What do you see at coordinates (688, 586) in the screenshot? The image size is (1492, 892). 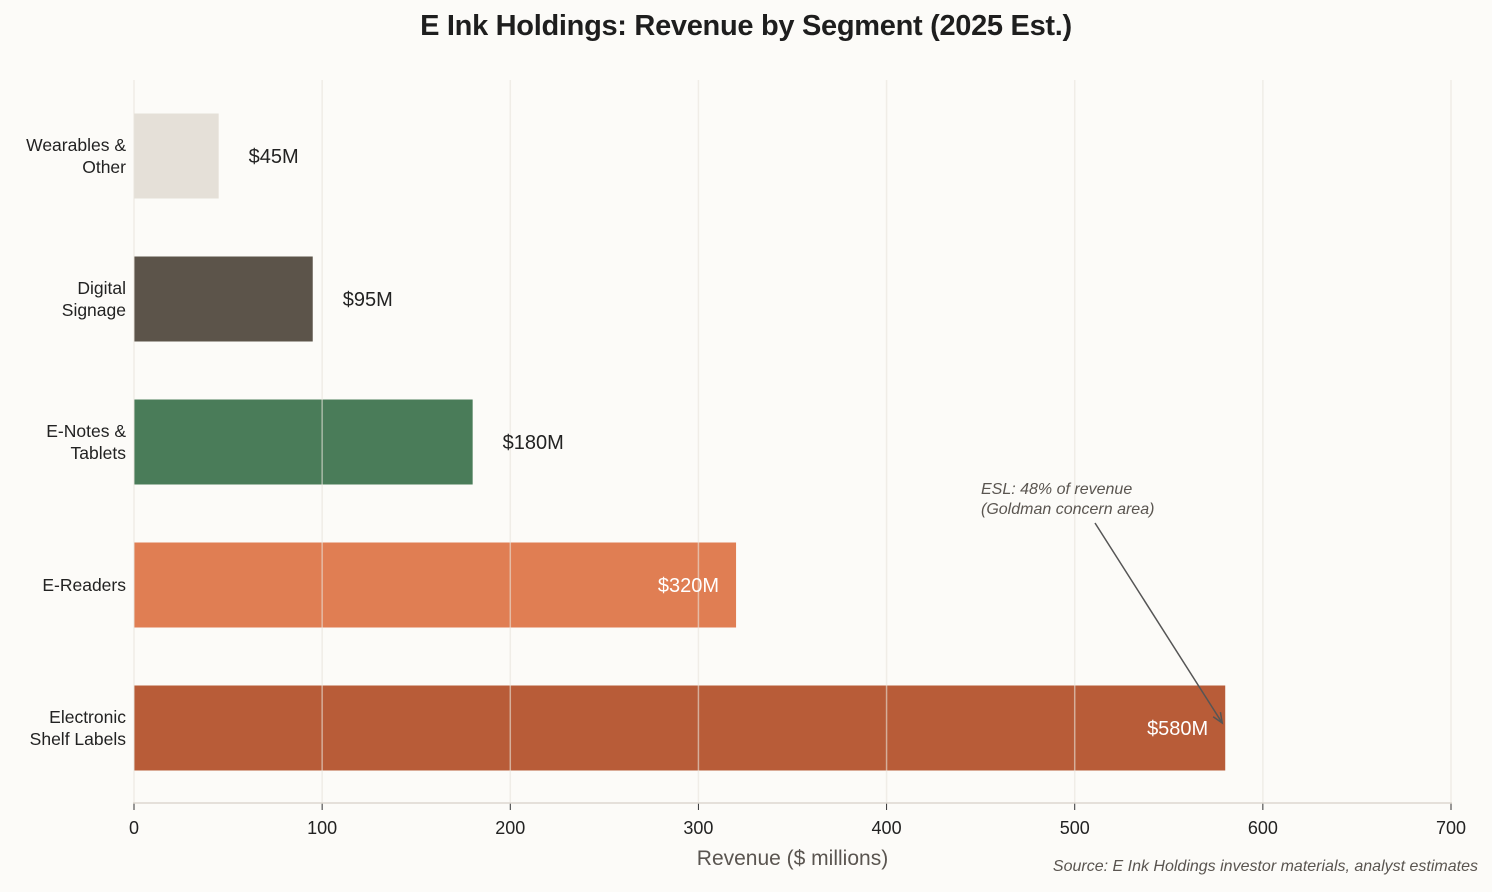 I see `data-label: $320M` at bounding box center [688, 586].